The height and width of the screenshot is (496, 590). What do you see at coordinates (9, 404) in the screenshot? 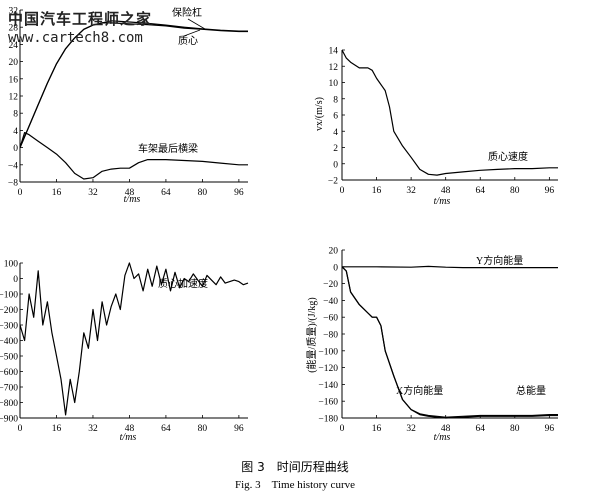
I see `y-tick-label: −800` at bounding box center [9, 404].